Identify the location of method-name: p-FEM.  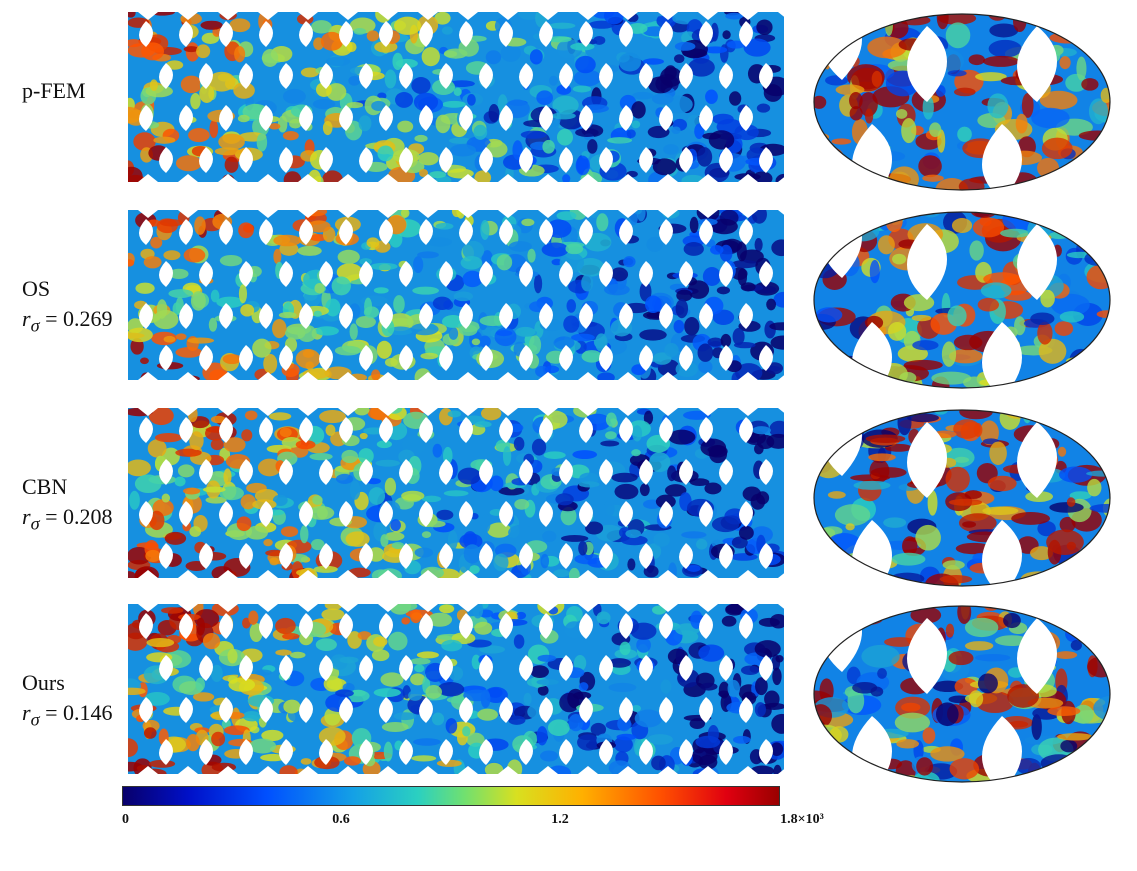
(54, 90).